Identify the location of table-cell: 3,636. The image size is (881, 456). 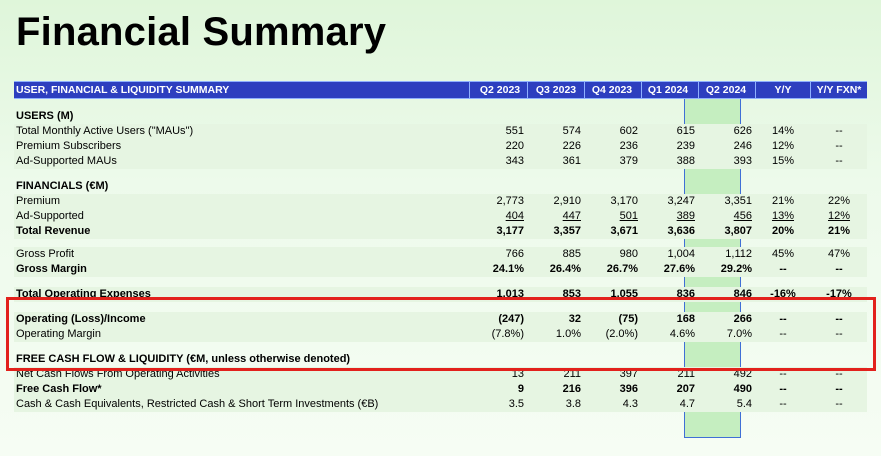
(681, 231).